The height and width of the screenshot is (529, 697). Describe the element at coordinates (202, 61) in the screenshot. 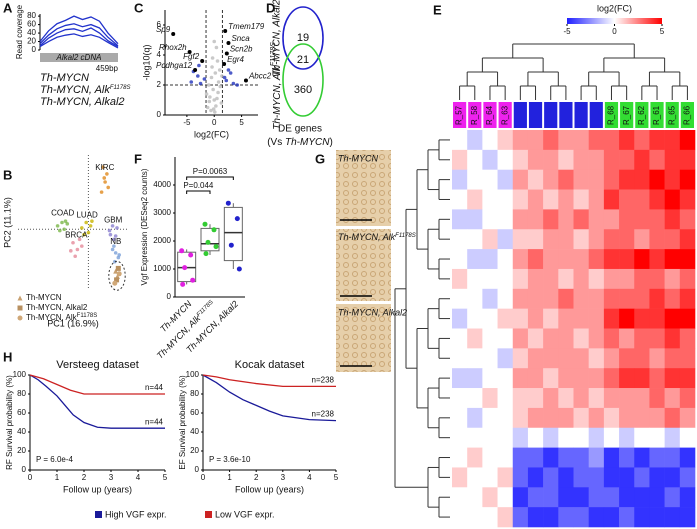

I see `gene-point` at that location.